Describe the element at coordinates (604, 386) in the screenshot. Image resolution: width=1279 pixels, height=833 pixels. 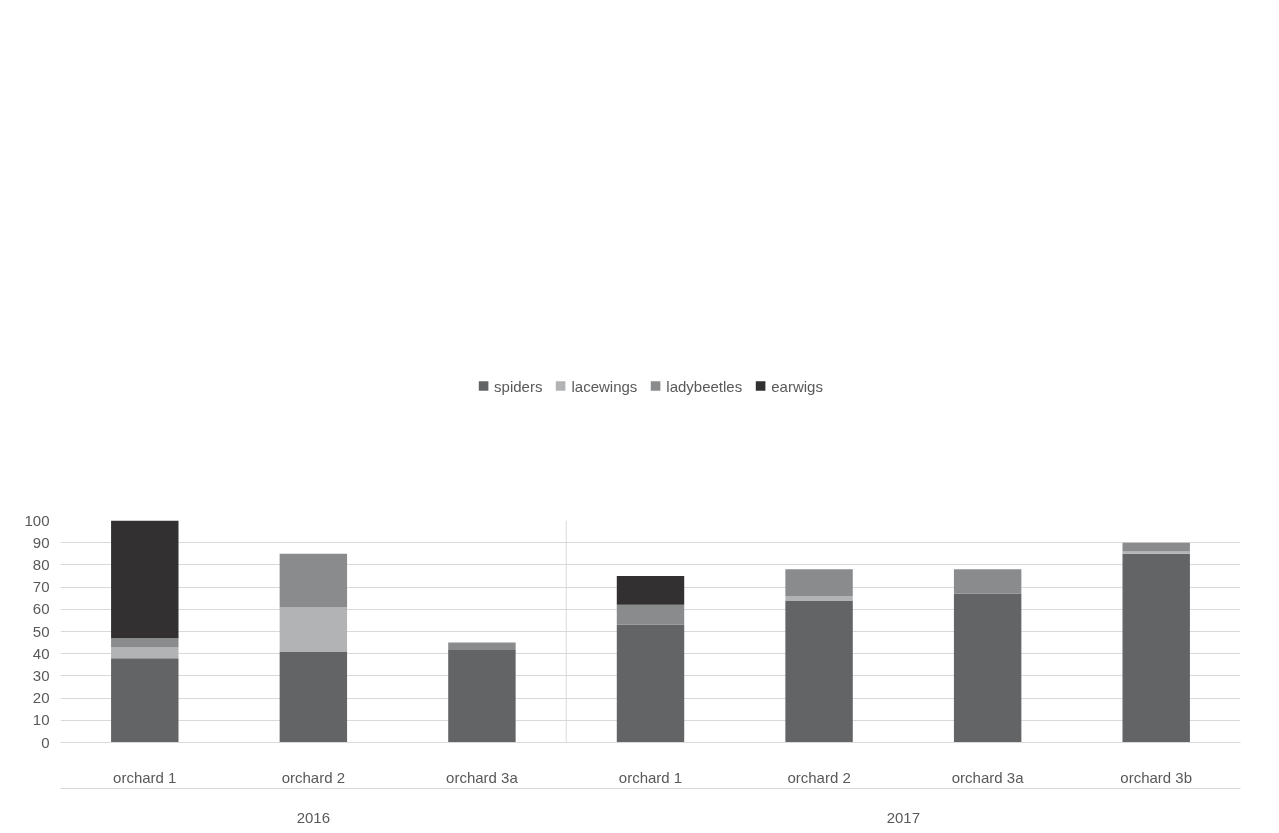
I see `legend-label: lacewings` at that location.